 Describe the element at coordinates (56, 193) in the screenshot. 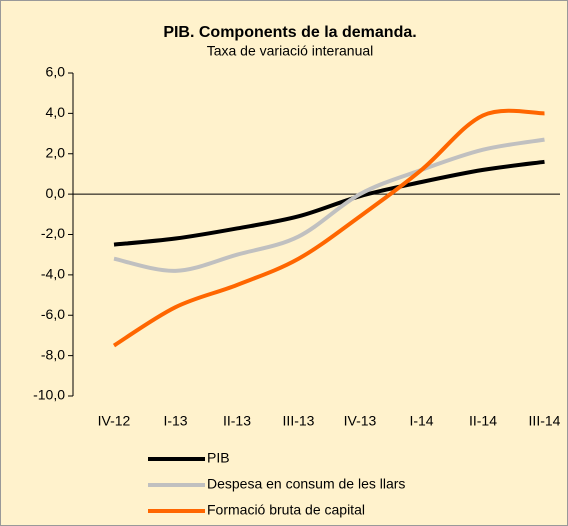

I see `y-tick-label: 0,0` at that location.